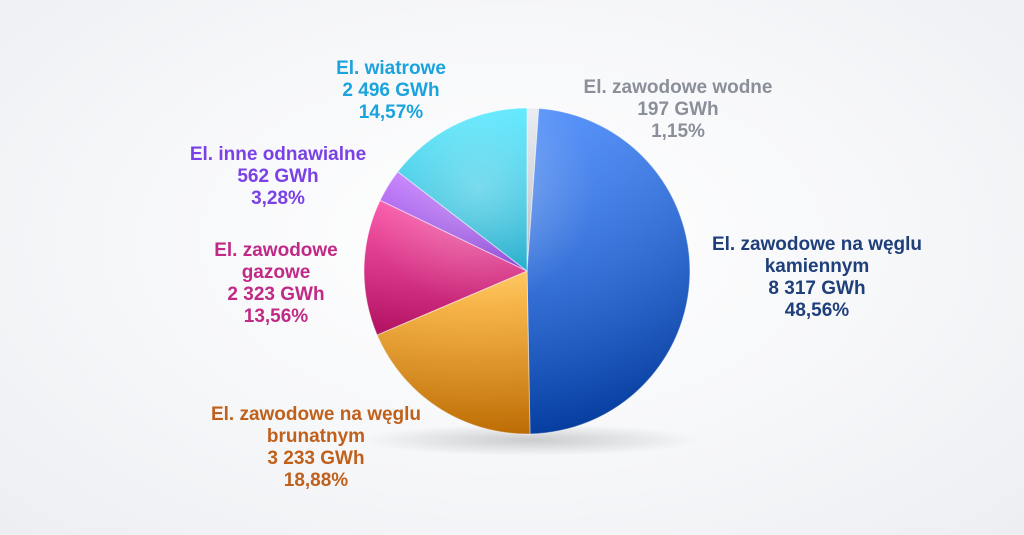 The width and height of the screenshot is (1024, 535). What do you see at coordinates (678, 131) in the screenshot?
I see `slice-label-line: 1,15%` at bounding box center [678, 131].